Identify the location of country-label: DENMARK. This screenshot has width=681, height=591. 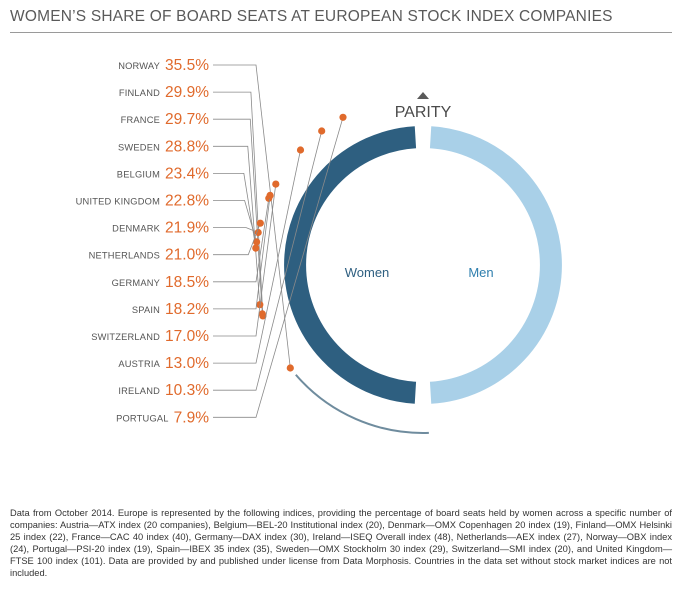
(136, 229).